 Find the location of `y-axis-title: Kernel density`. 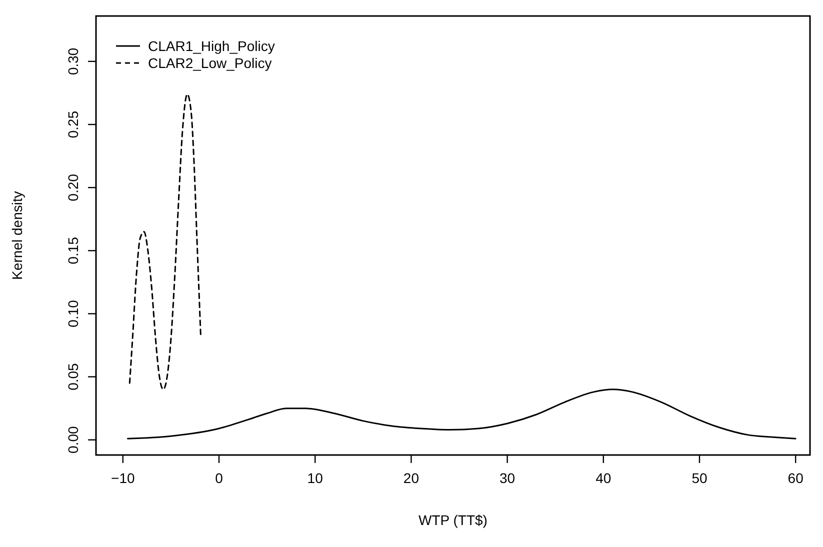

y-axis-title: Kernel density is located at coordinates (17, 235).